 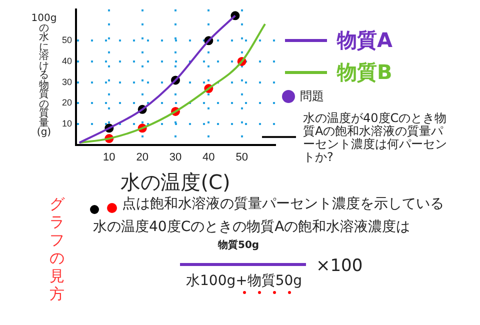 What do you see at coordinates (251, 227) in the screenshot?
I see `text: 水の温度40度Cのときの物質Aの飽和水溶液濃度は` at bounding box center [251, 227].